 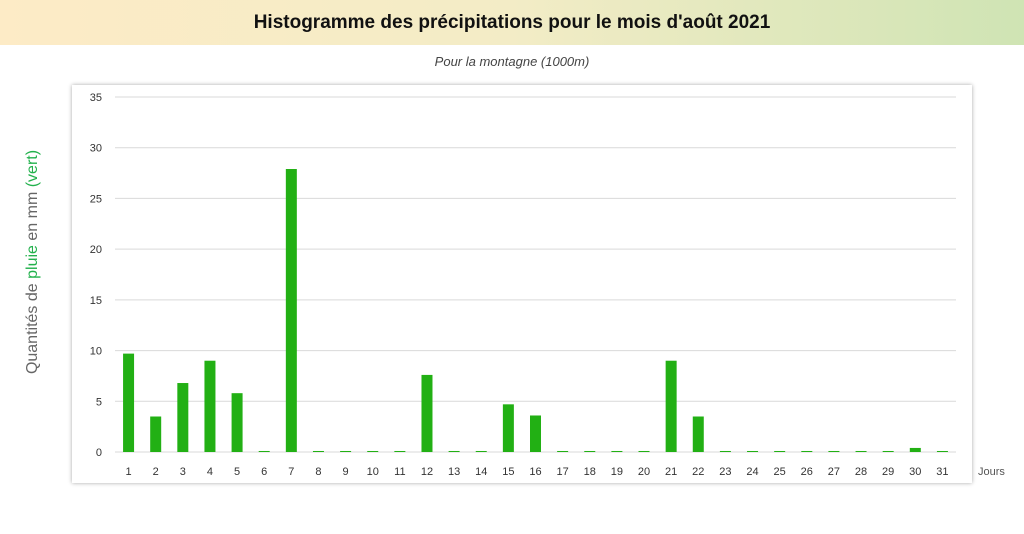 I want to click on x-axis-title: Jours, so click(x=991, y=472).